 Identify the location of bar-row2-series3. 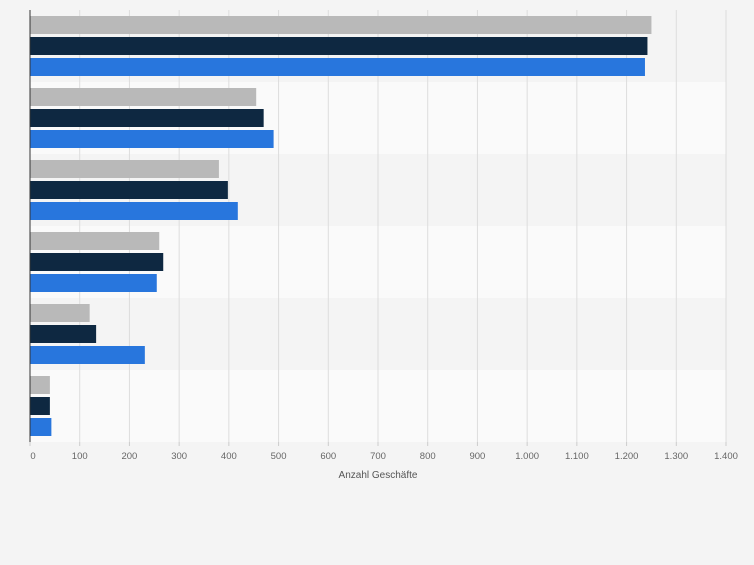
(152, 139).